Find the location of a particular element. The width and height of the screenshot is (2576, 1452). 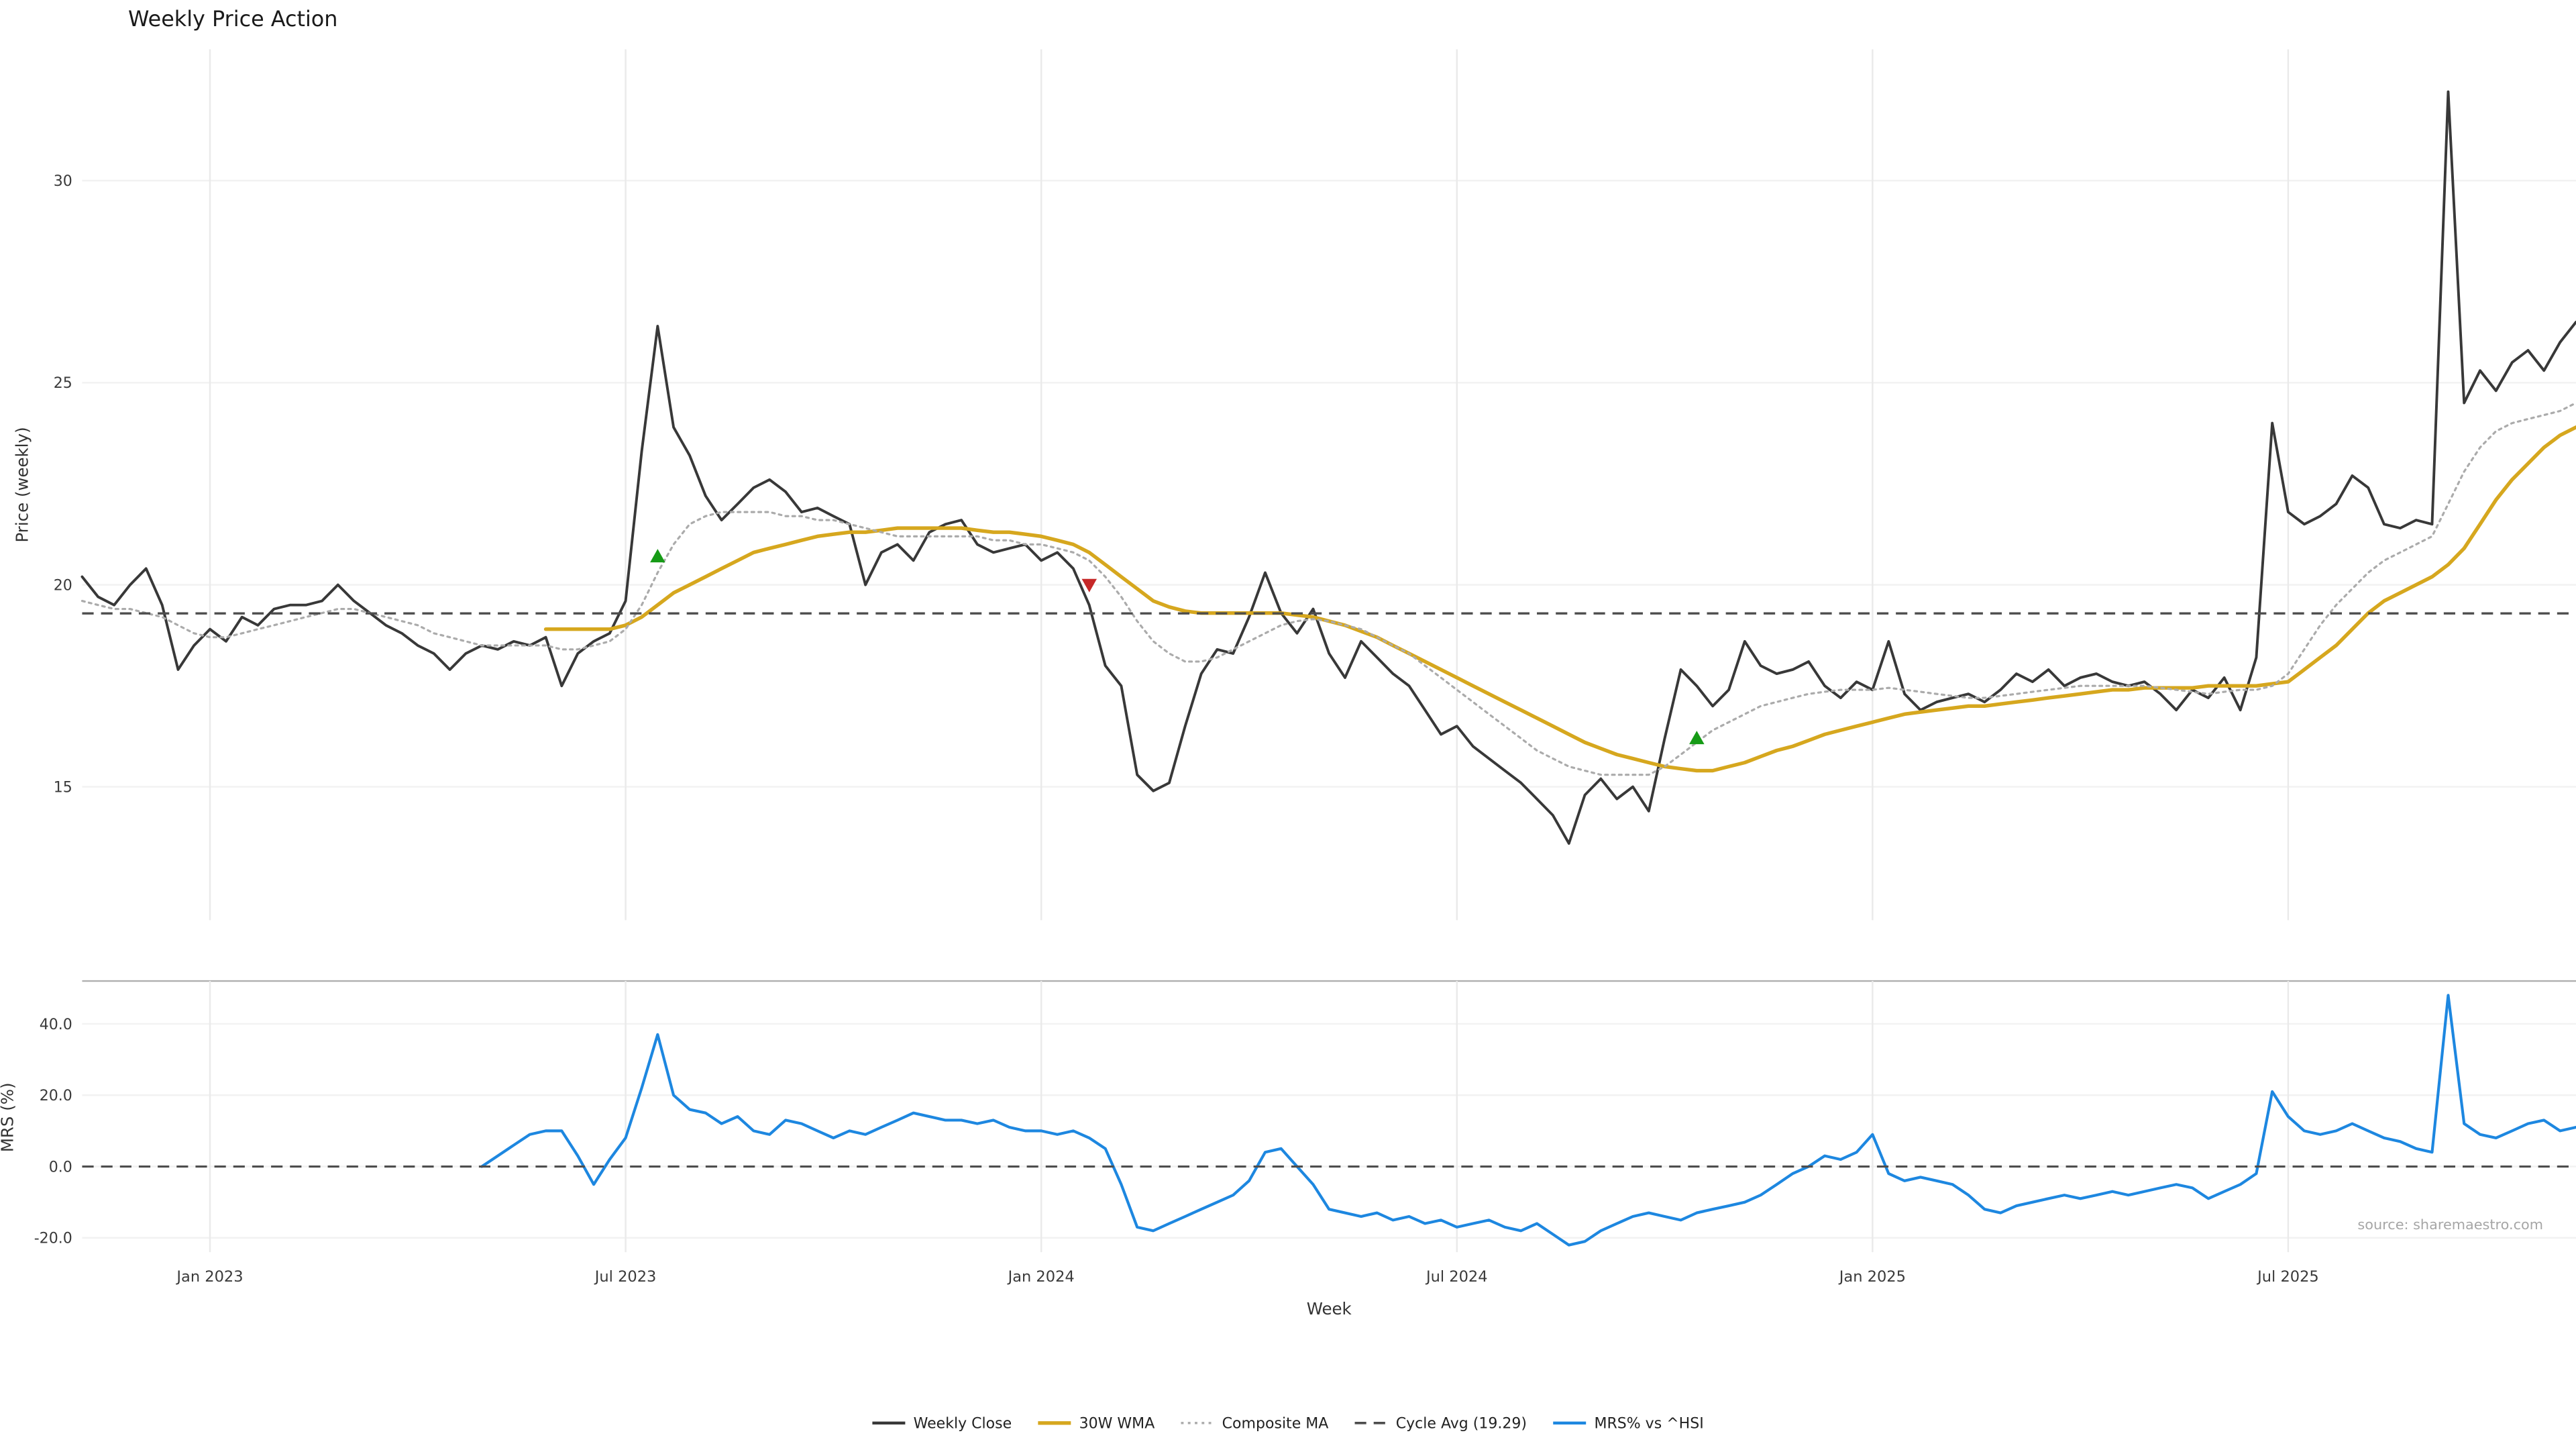

x-tick-label: Jan 2025 is located at coordinates (1872, 1277).